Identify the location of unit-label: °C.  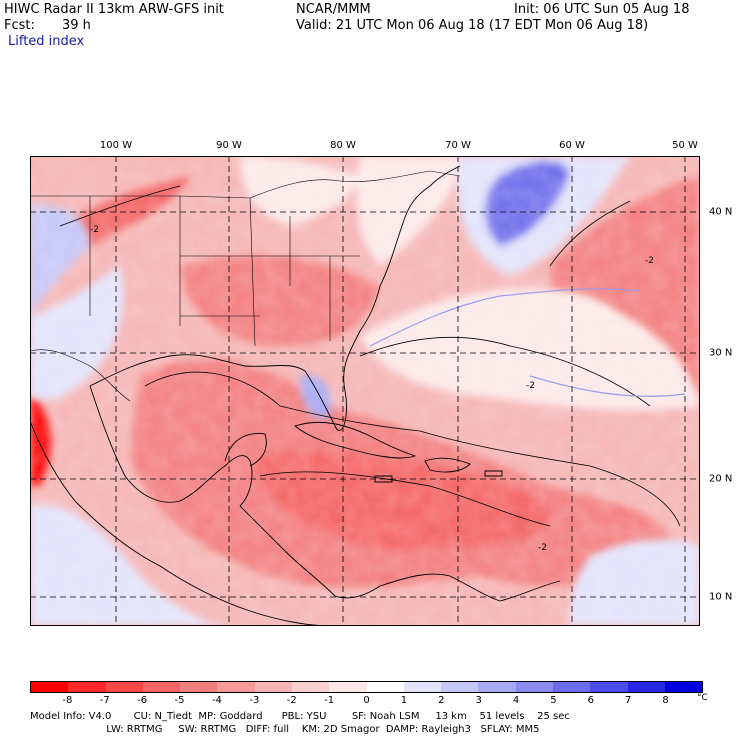
(702, 698).